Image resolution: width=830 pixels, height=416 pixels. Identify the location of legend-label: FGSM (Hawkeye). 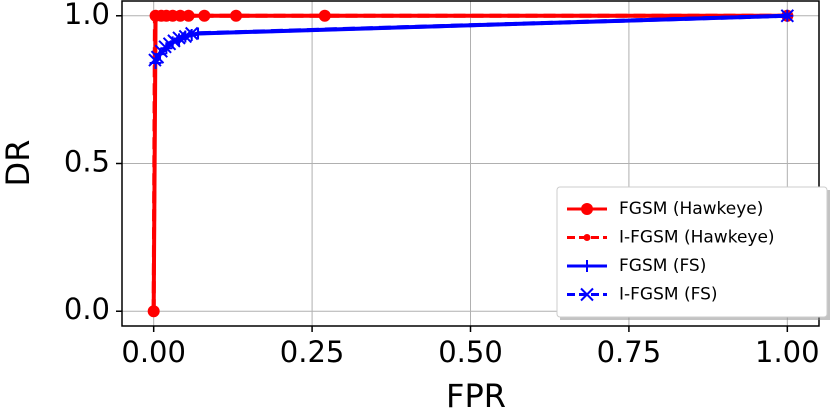
(691, 209).